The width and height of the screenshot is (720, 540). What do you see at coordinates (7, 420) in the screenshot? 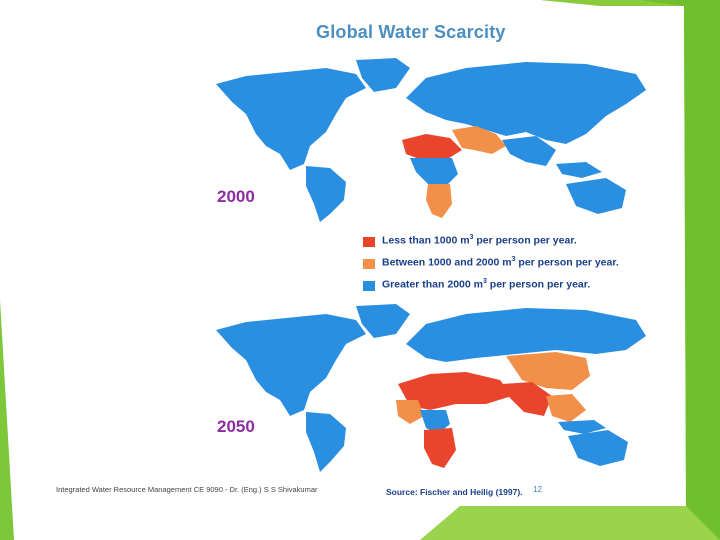
I see `green-accent-left-shape` at bounding box center [7, 420].